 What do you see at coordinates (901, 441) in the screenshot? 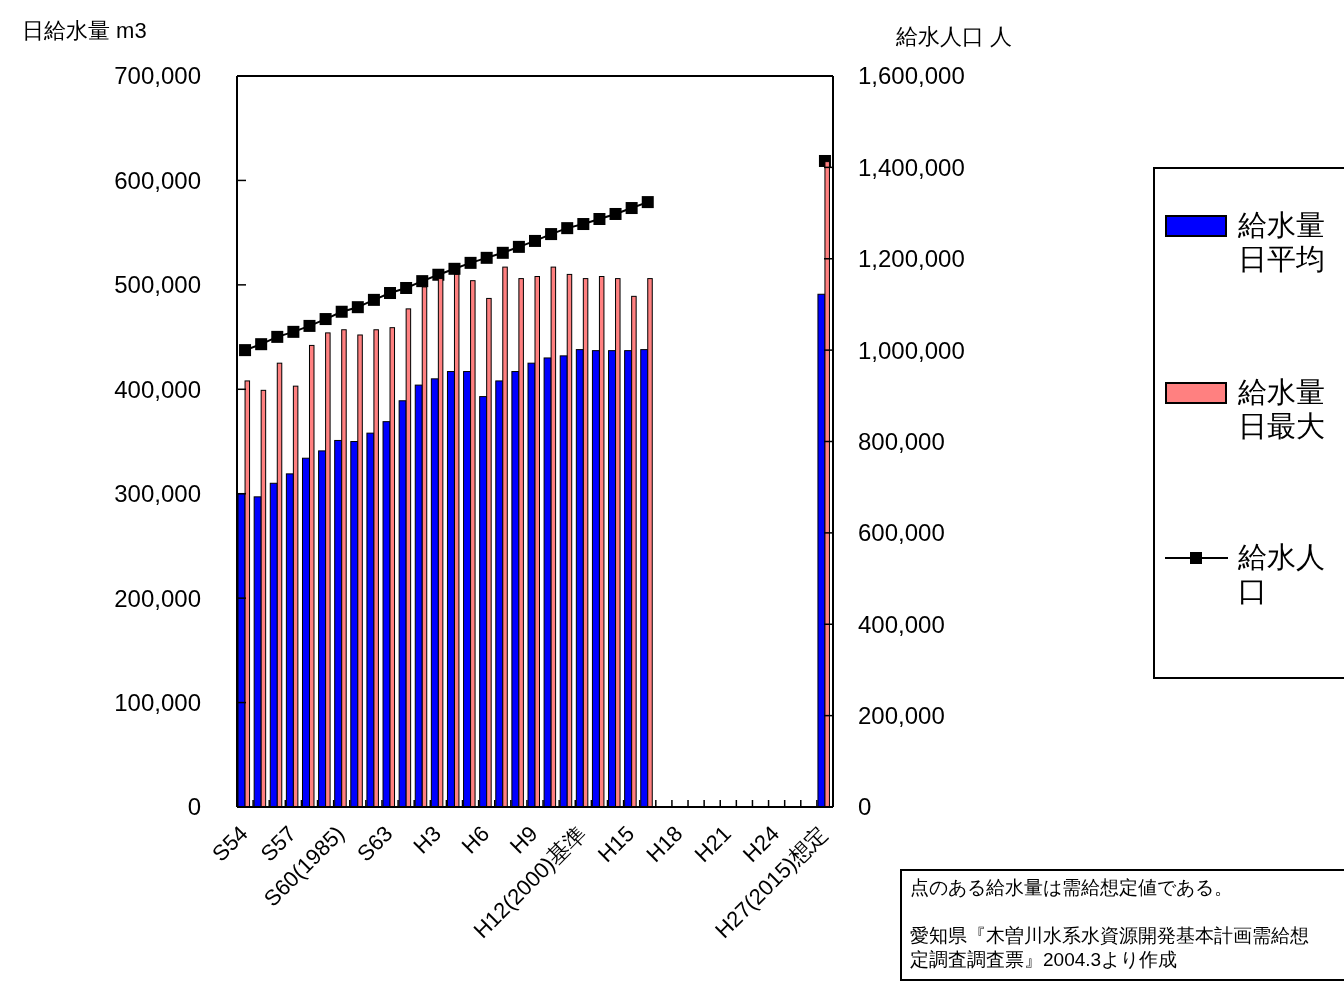
I see `y2-tick-label: 800,000` at bounding box center [901, 441].